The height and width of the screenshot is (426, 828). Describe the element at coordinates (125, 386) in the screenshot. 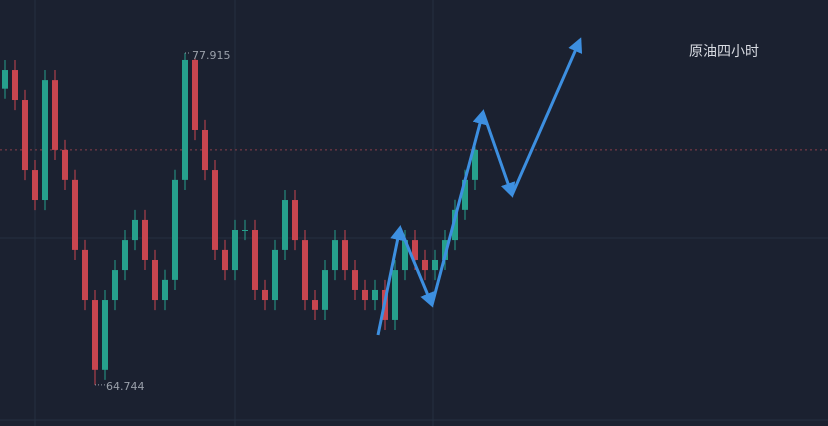

I see `min-label: 64.744` at that location.